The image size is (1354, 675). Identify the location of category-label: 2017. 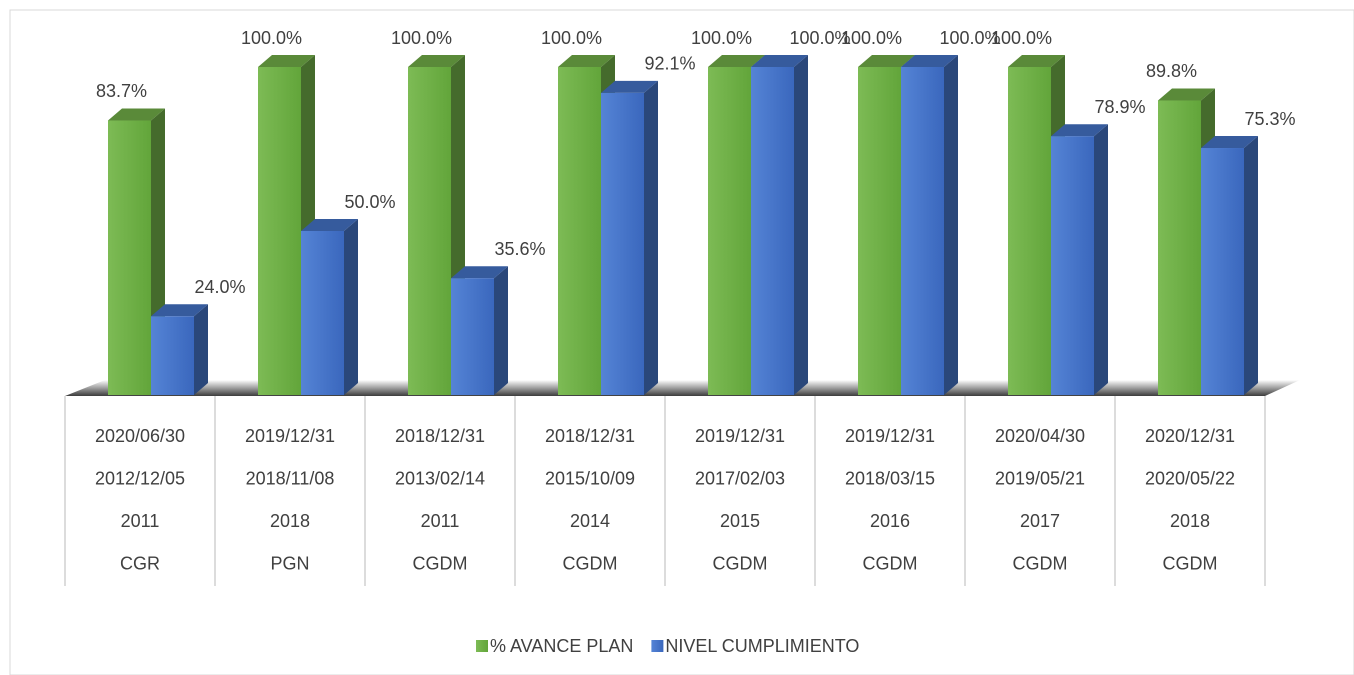
(1040, 521).